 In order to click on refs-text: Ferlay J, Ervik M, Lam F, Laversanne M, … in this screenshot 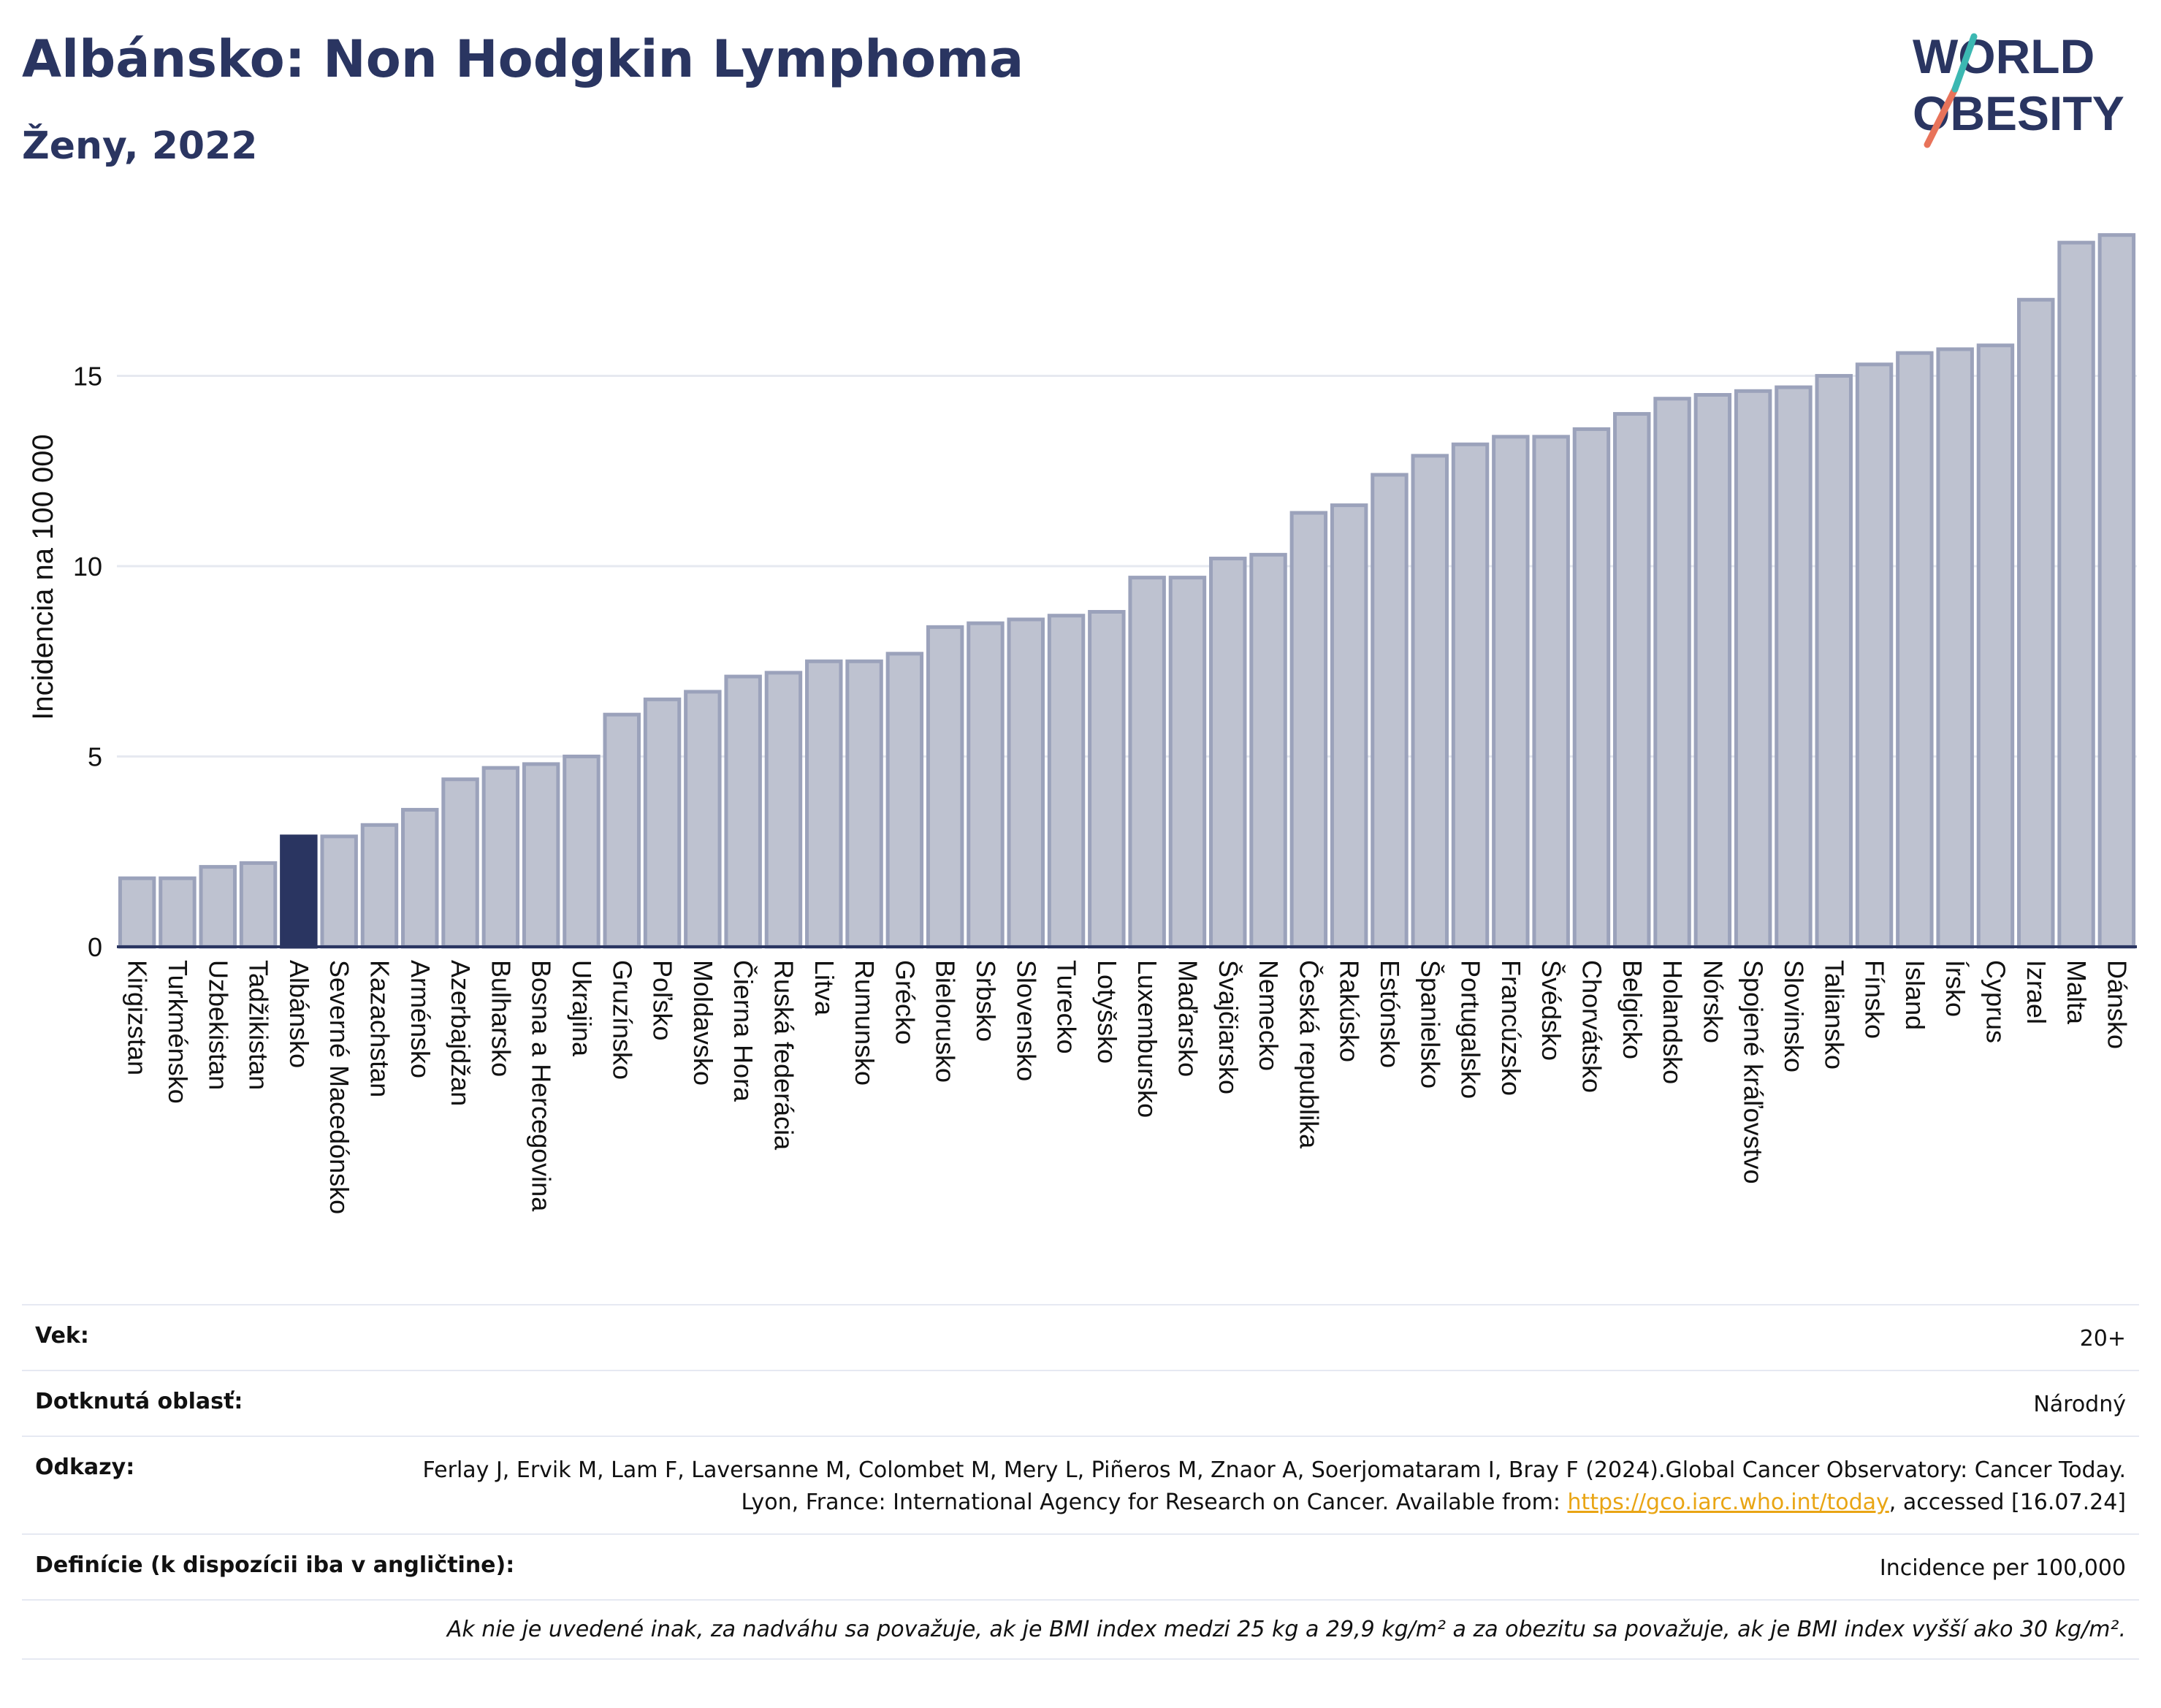, I will do `click(1274, 1486)`.